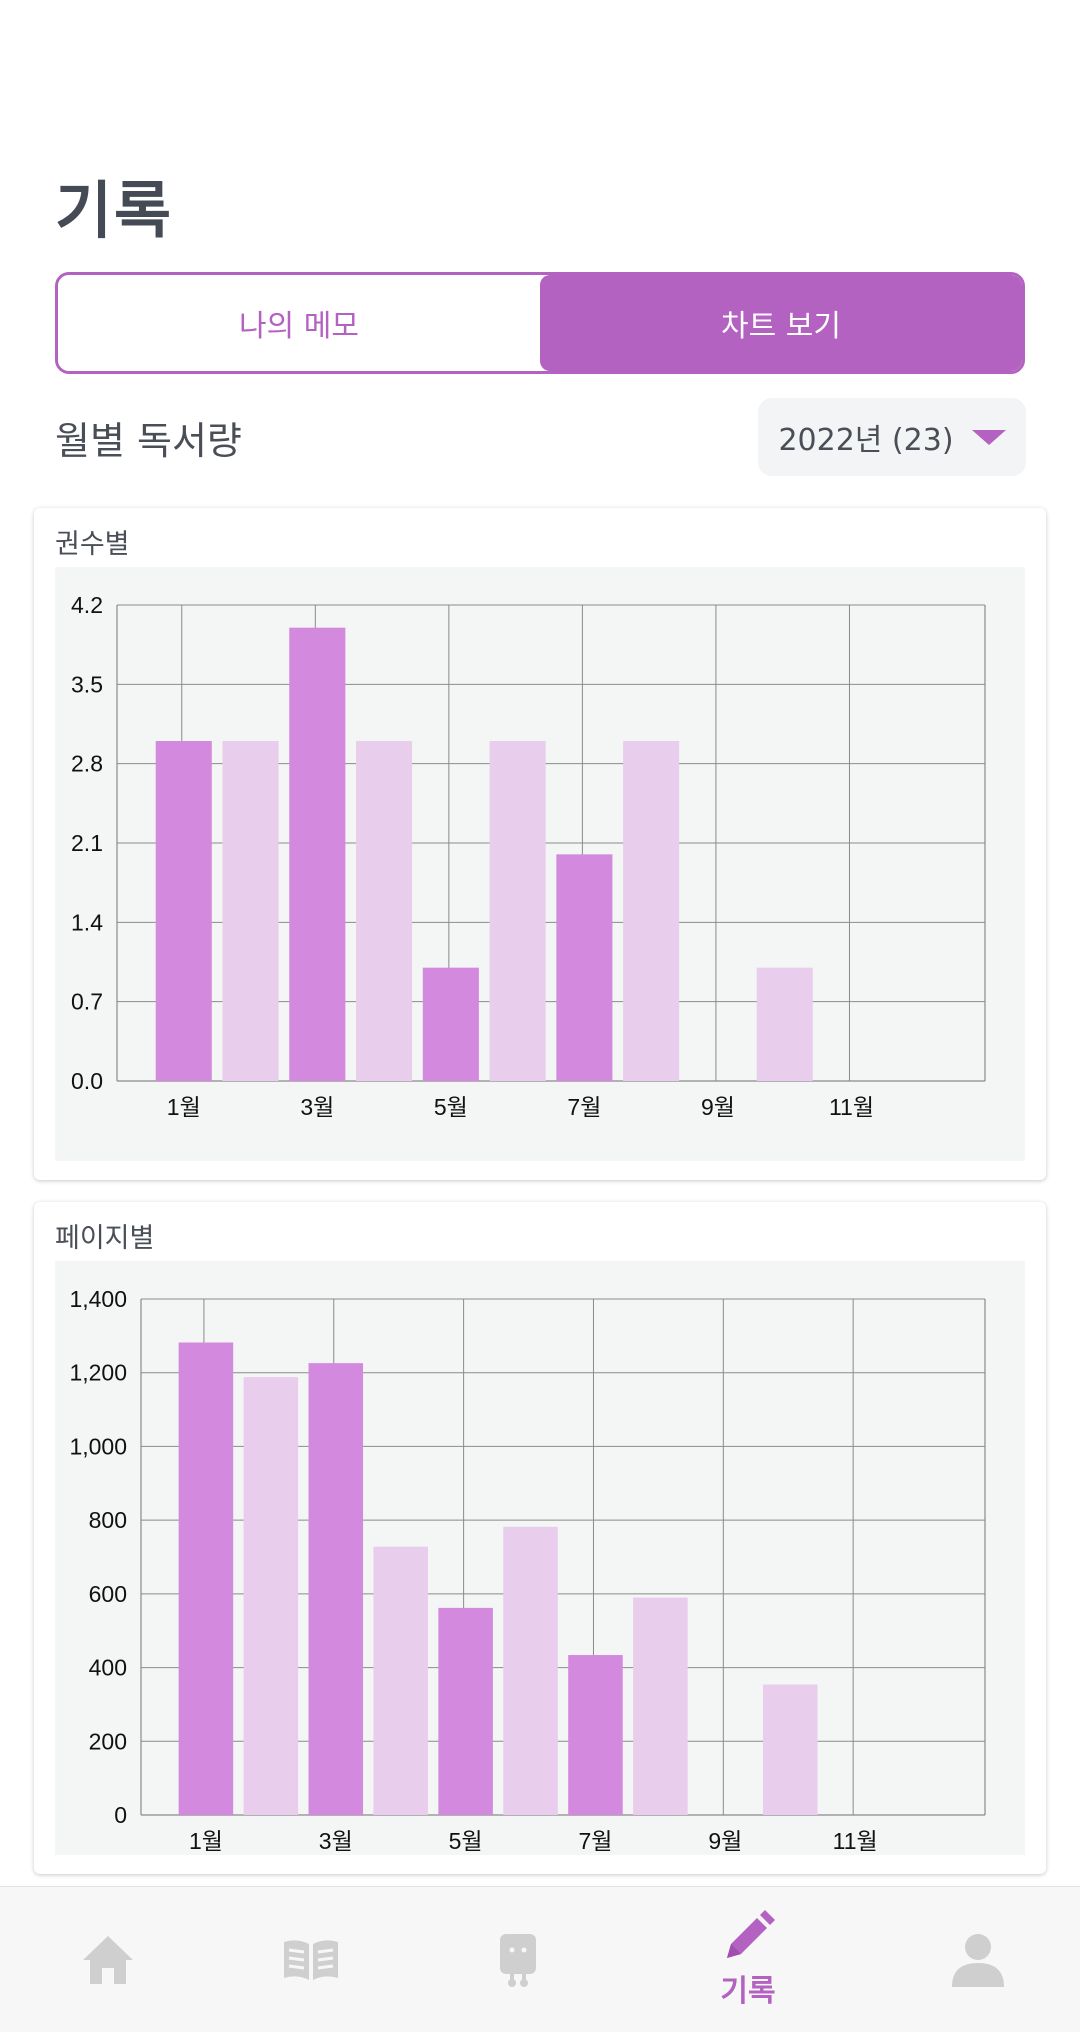  What do you see at coordinates (866, 440) in the screenshot?
I see `year-select-value: 2022년 (23)` at bounding box center [866, 440].